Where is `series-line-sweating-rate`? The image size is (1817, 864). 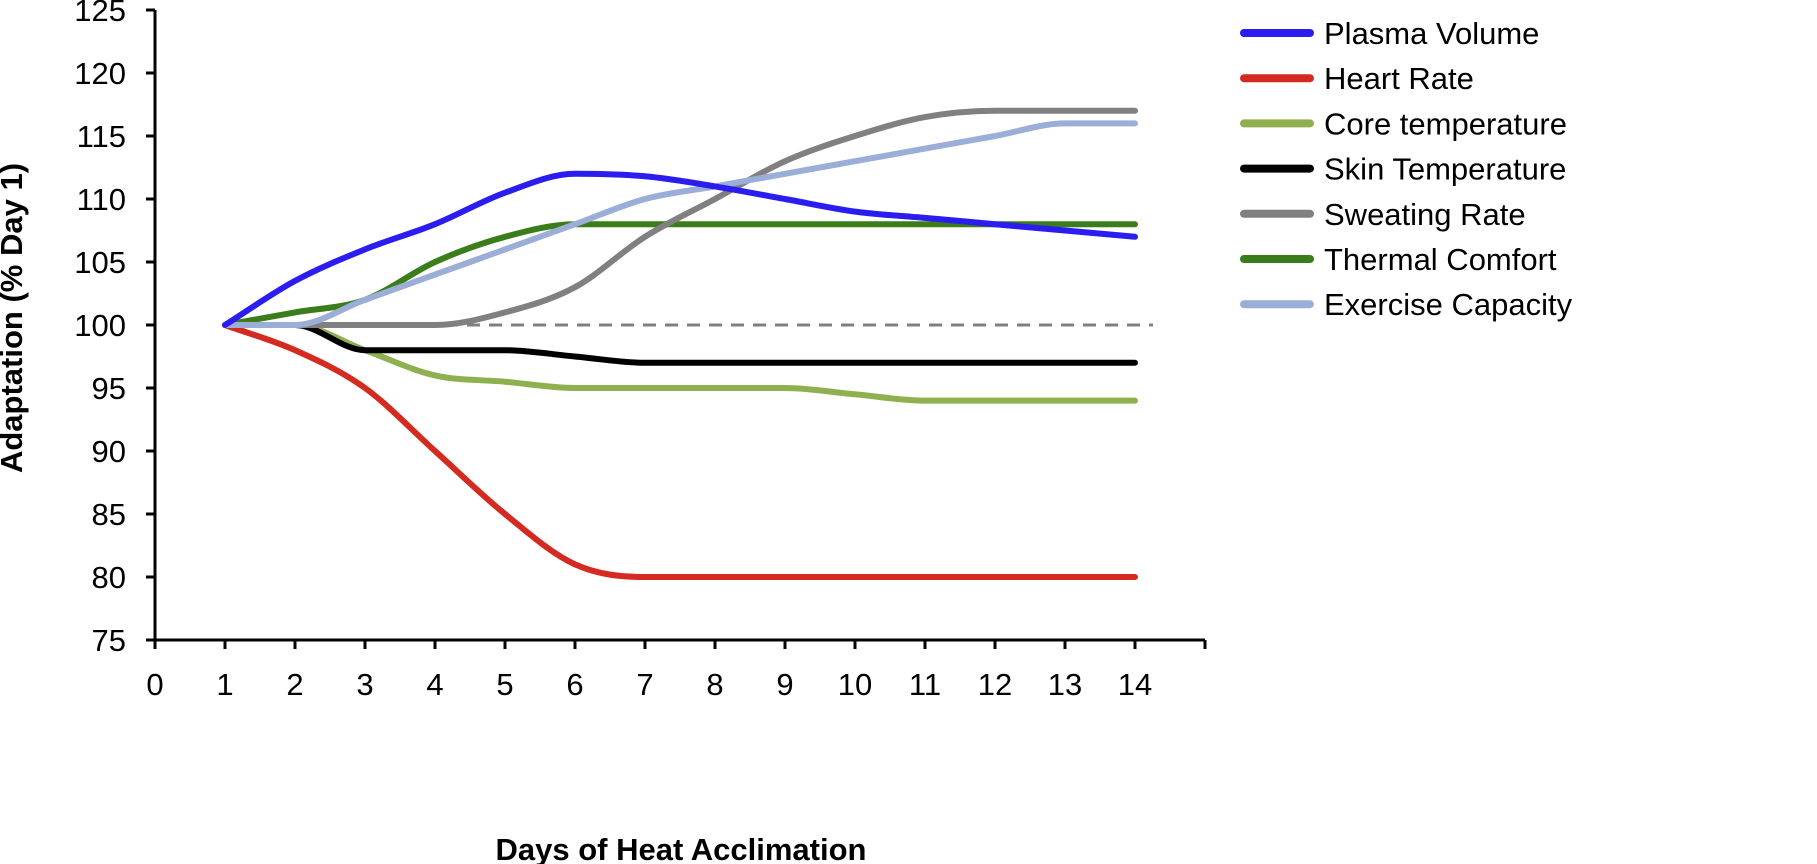
series-line-sweating-rate is located at coordinates (680, 217).